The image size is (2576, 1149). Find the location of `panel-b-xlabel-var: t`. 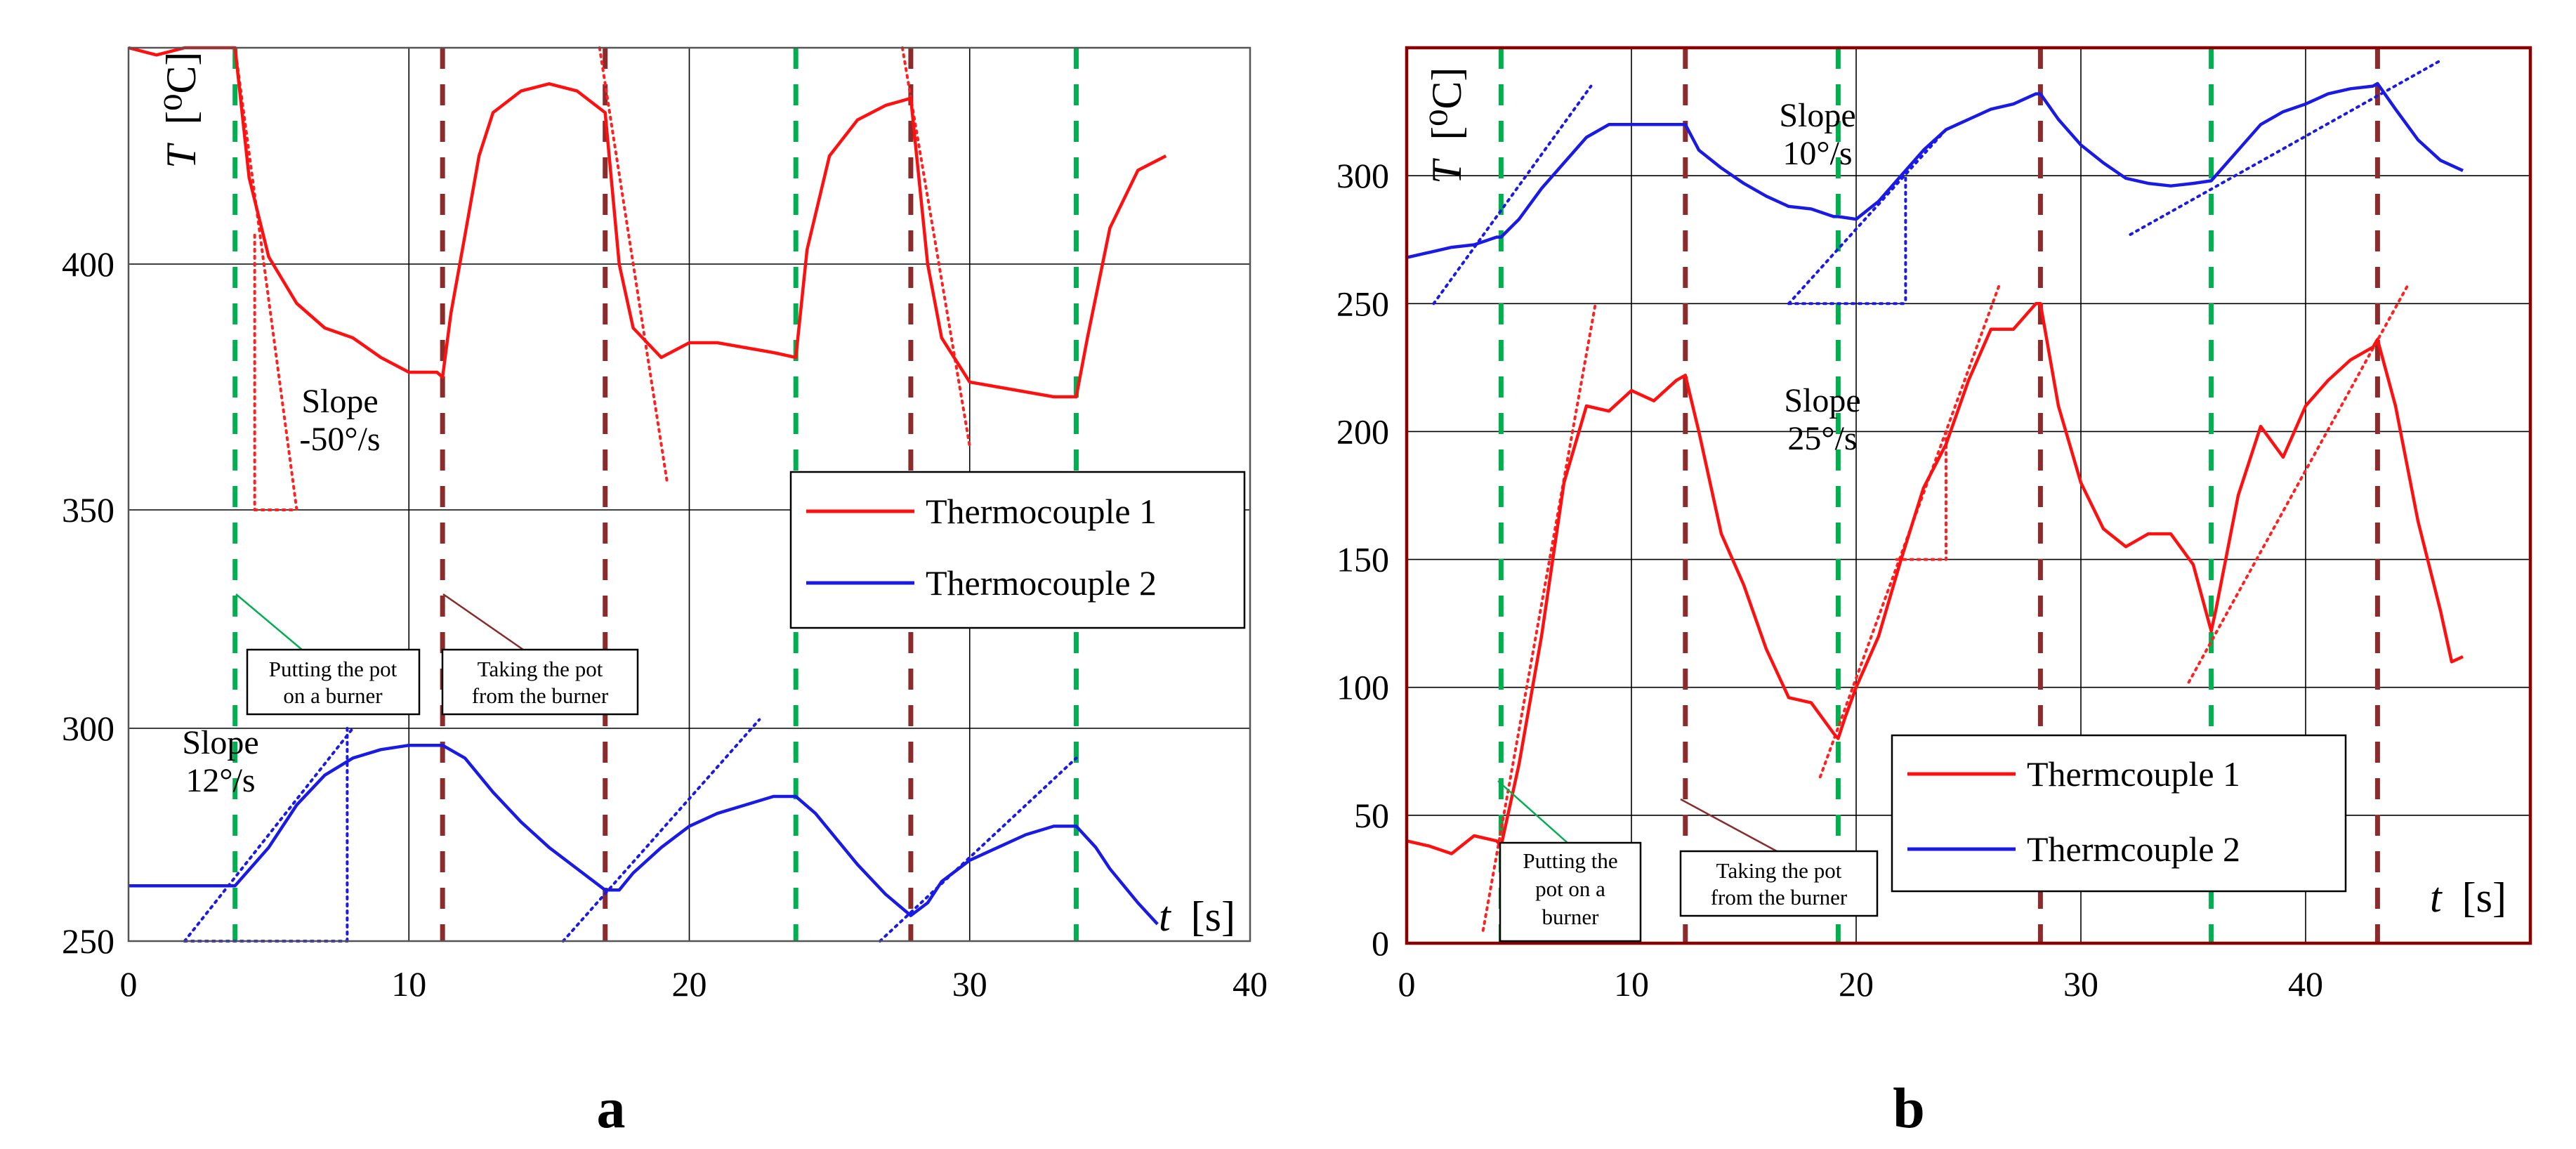

panel-b-xlabel-var: t is located at coordinates (2436, 897).